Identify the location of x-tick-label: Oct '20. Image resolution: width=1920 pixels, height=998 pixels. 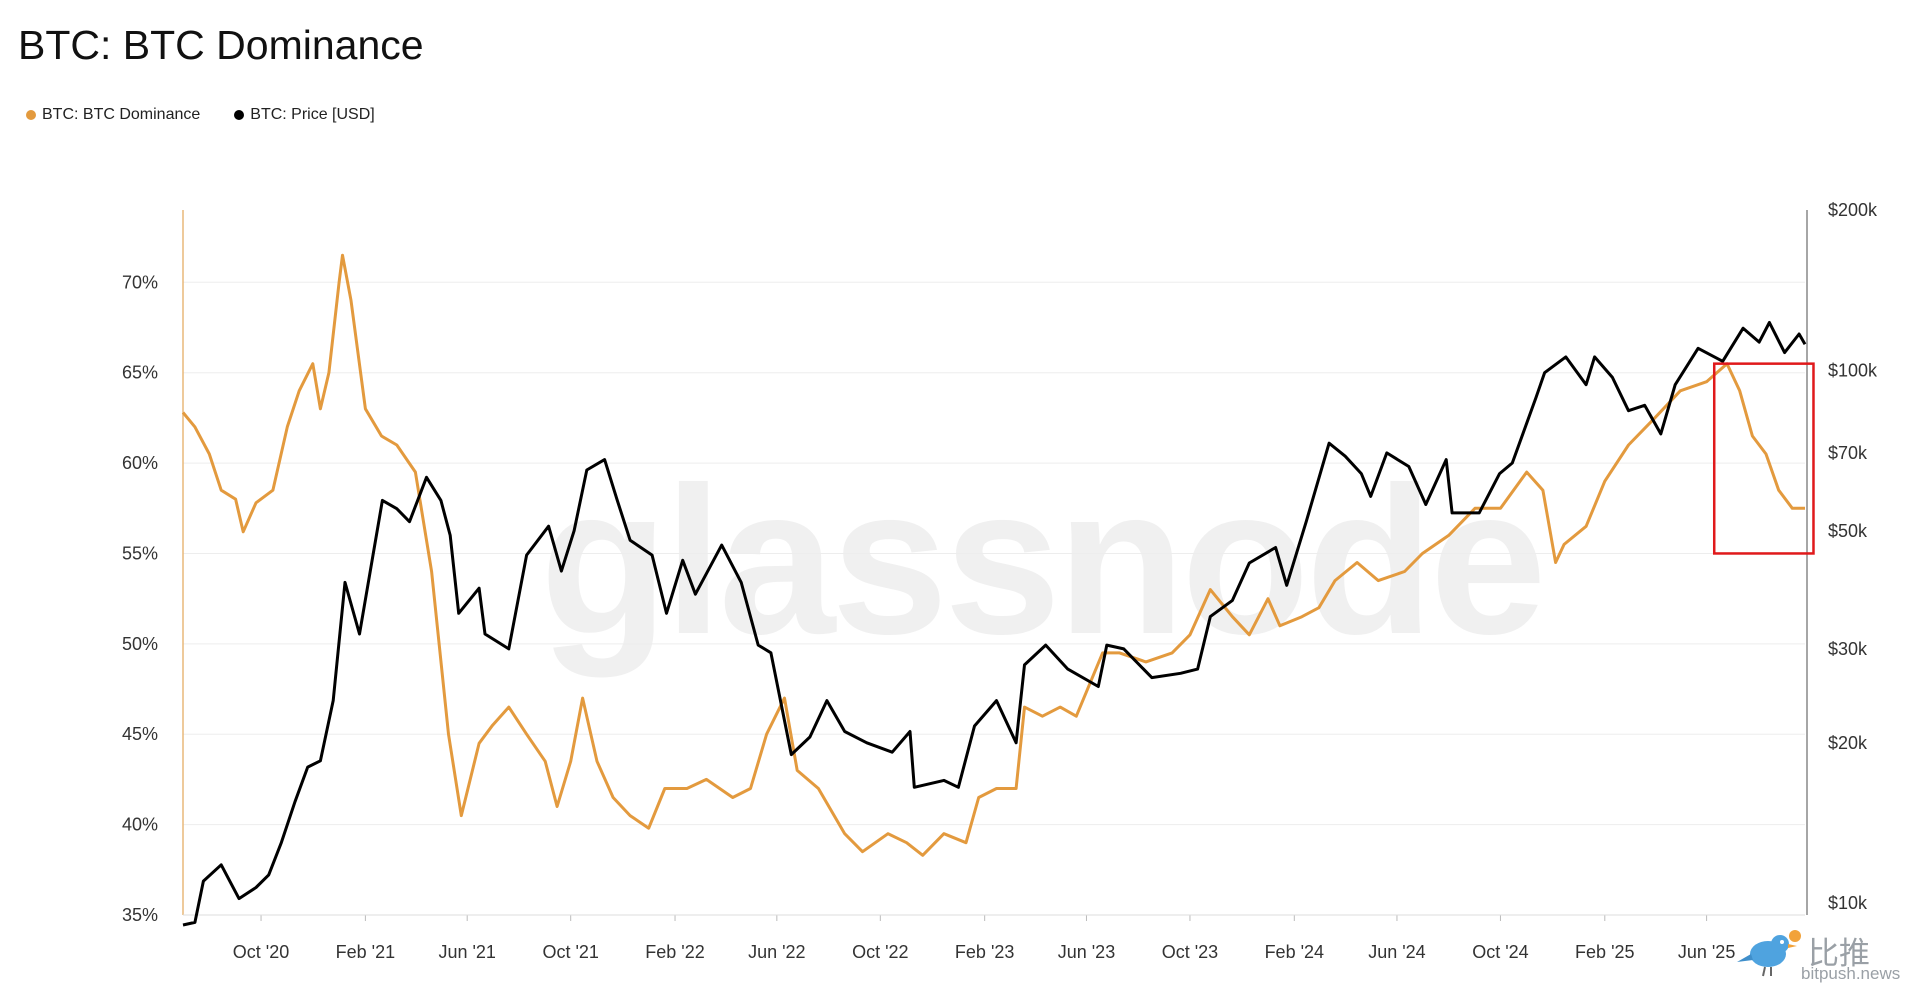
(261, 952).